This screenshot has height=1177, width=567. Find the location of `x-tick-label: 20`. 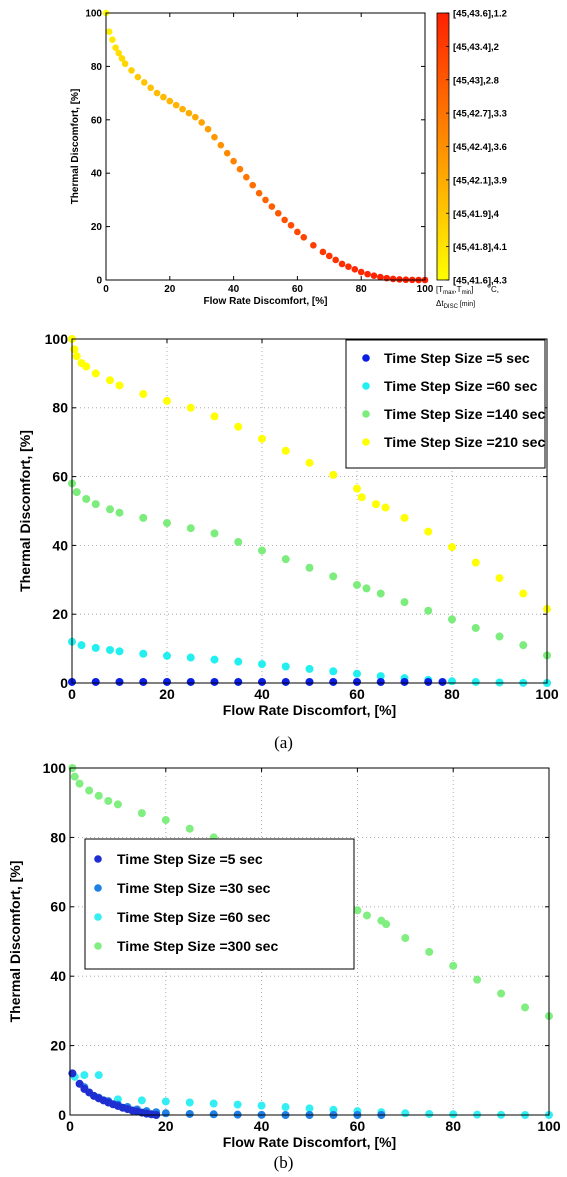

x-tick-label: 20 is located at coordinates (167, 694).